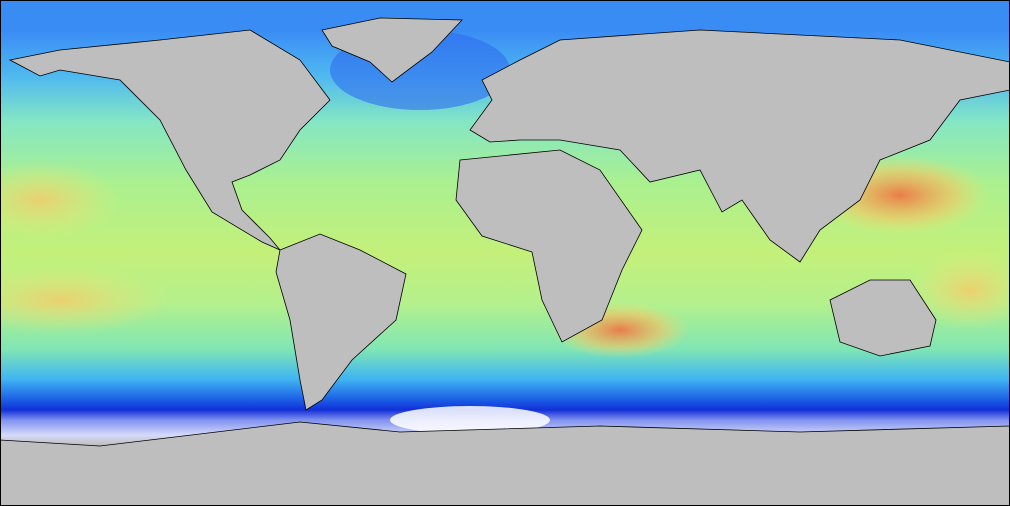  I want to click on australia, so click(883, 318).